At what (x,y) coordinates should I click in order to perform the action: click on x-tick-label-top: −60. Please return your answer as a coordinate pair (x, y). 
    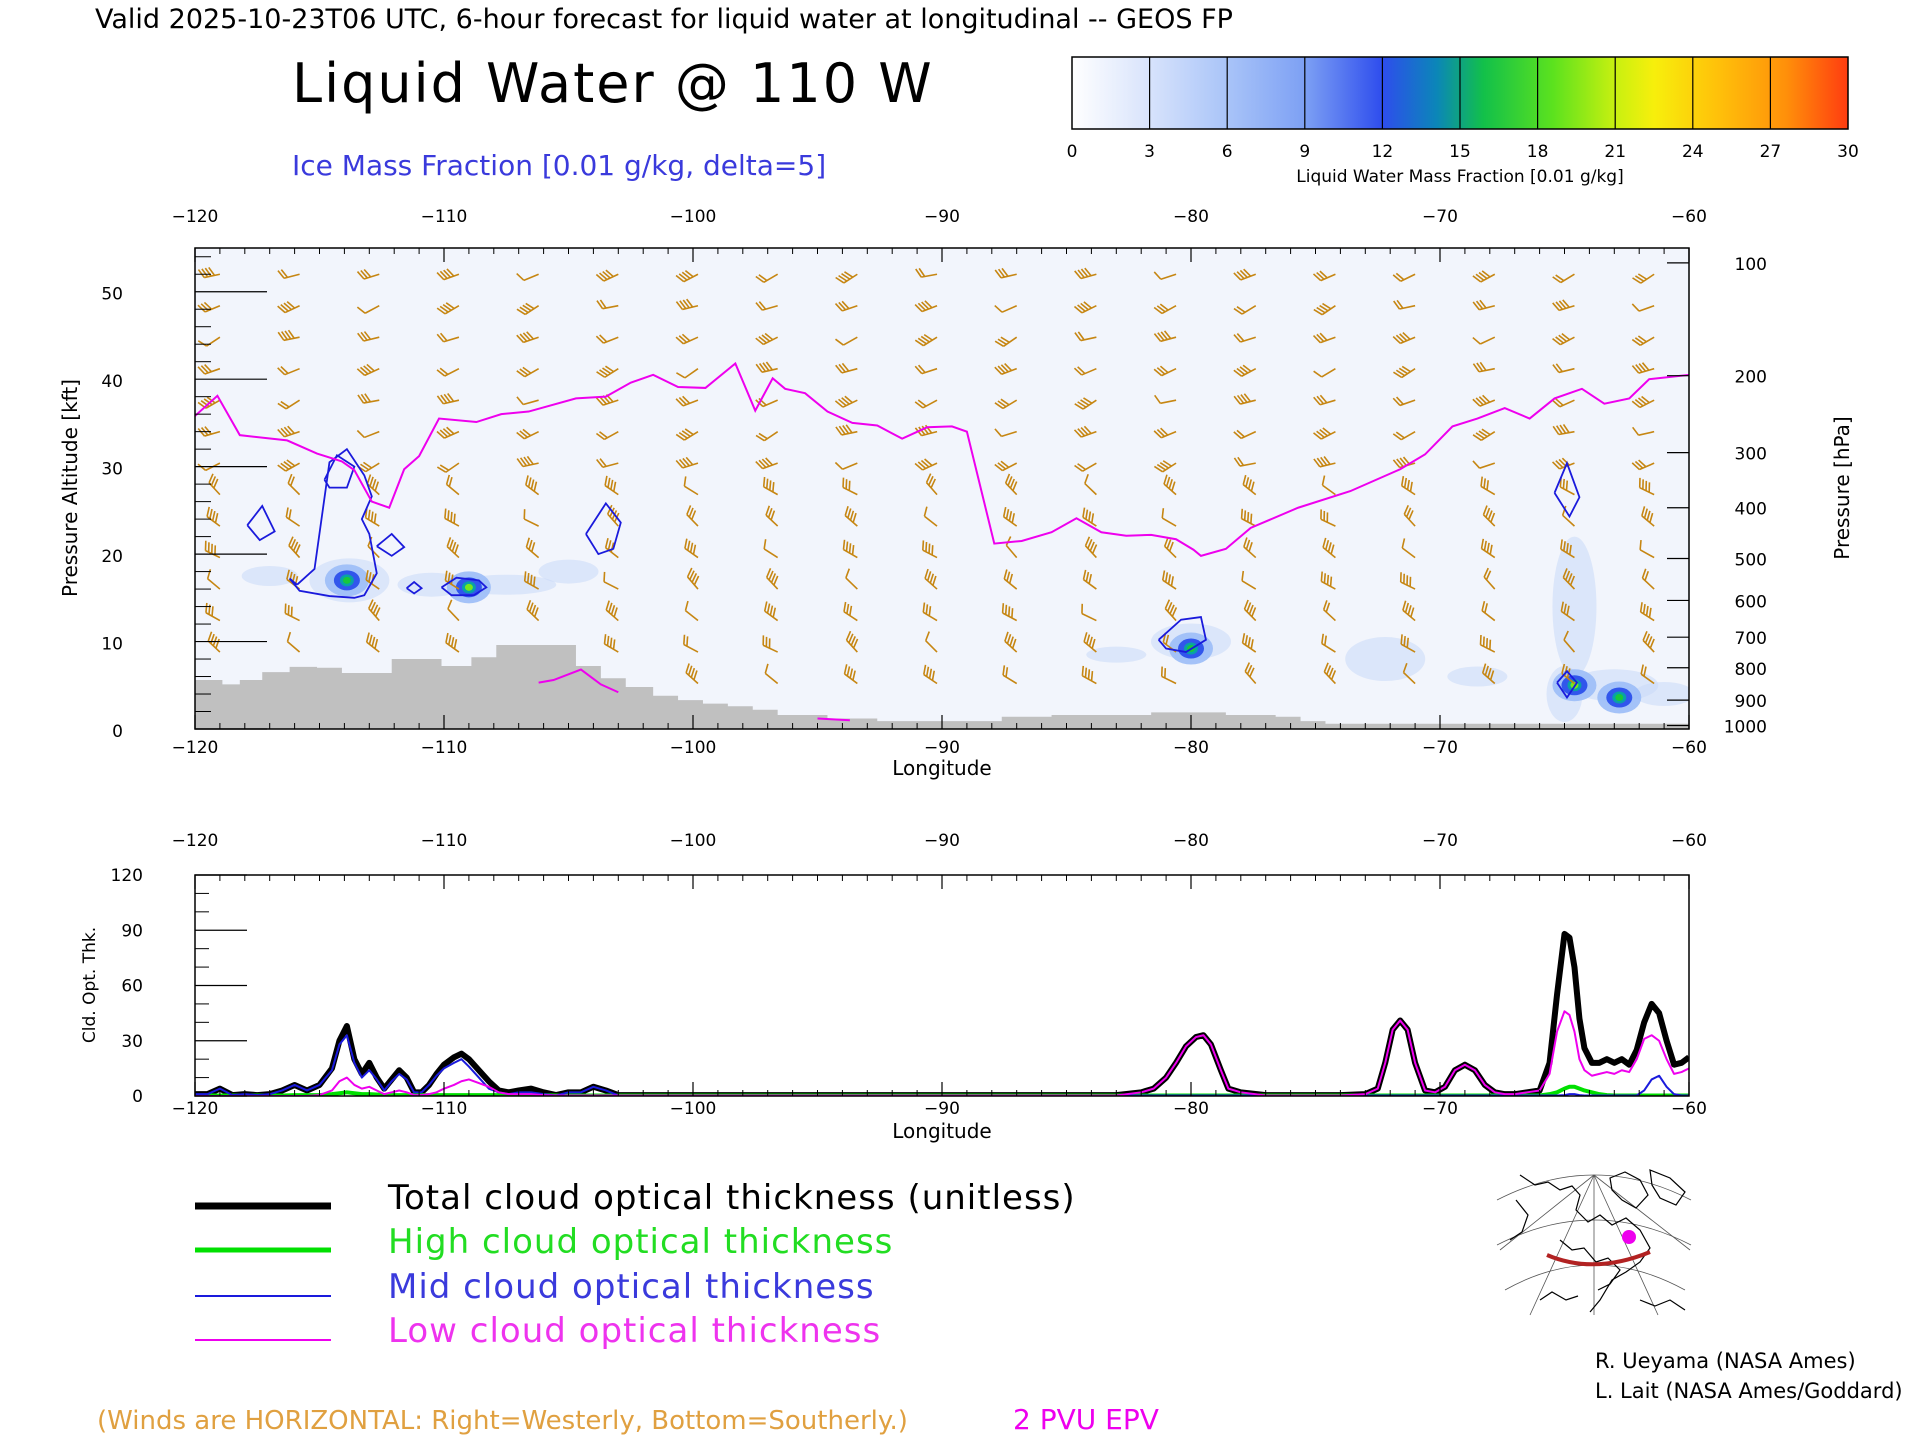
    Looking at the image, I should click on (1689, 217).